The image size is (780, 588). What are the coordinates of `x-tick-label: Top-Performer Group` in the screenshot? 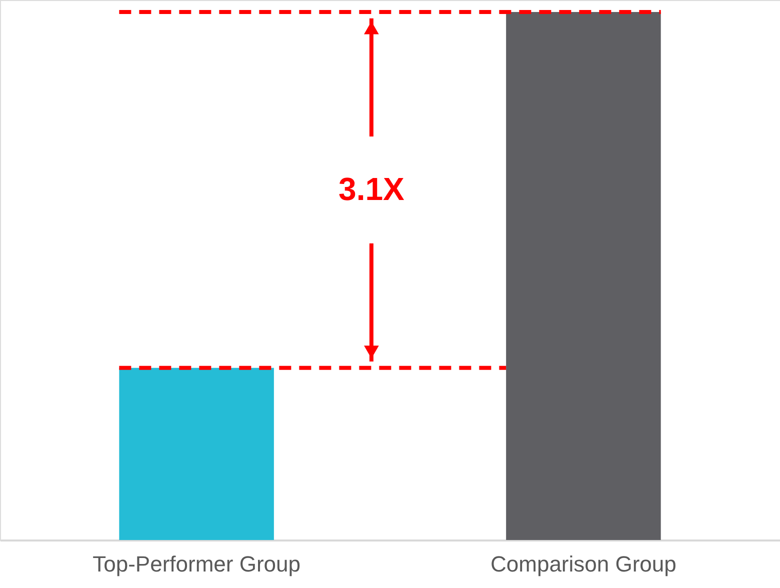 It's located at (196, 564).